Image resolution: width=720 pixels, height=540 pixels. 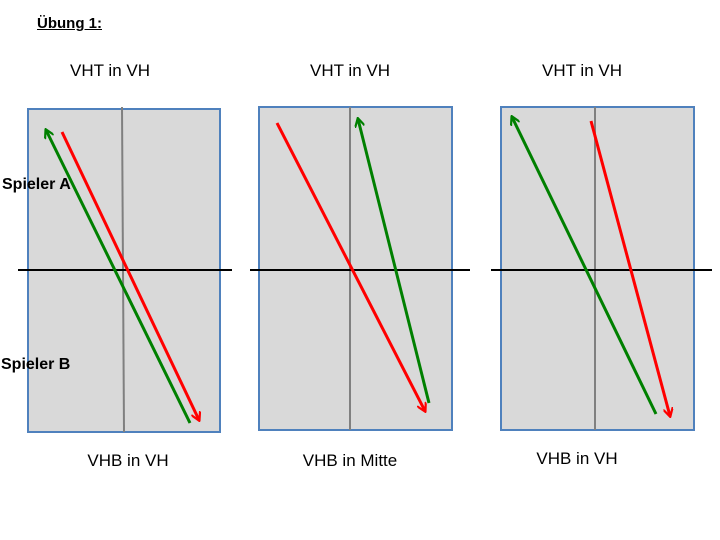 What do you see at coordinates (36, 184) in the screenshot?
I see `player-a-label: Spieler A` at bounding box center [36, 184].